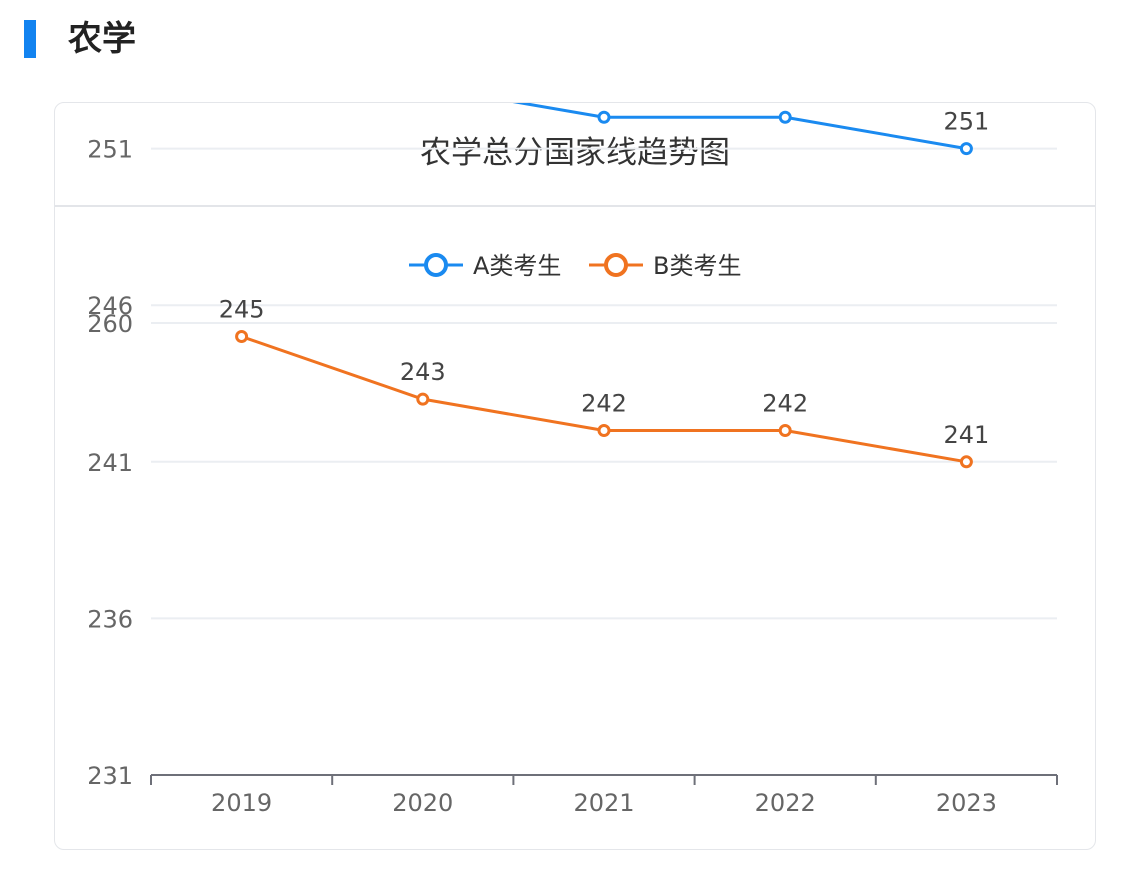 The width and height of the screenshot is (1124, 884). What do you see at coordinates (966, 122) in the screenshot?
I see `data-label: 251` at bounding box center [966, 122].